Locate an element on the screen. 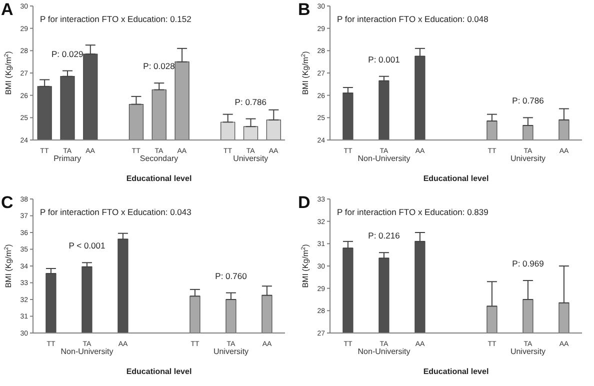 This screenshot has height=386, width=594. annotation: P for interaction FTO x Education: 0.043 is located at coordinates (116, 212).